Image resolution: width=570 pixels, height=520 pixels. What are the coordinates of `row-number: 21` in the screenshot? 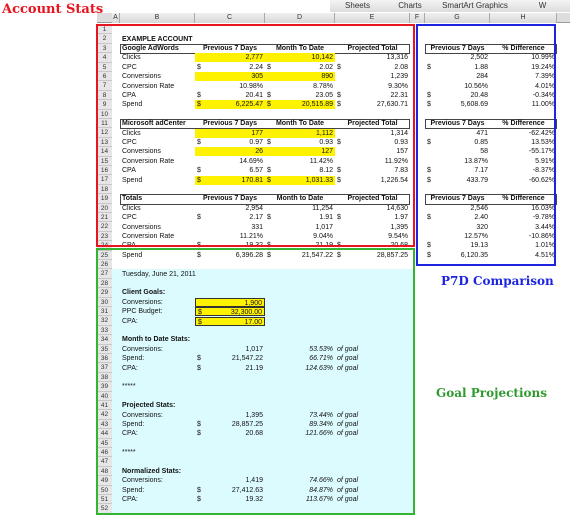 It's located at (104, 218).